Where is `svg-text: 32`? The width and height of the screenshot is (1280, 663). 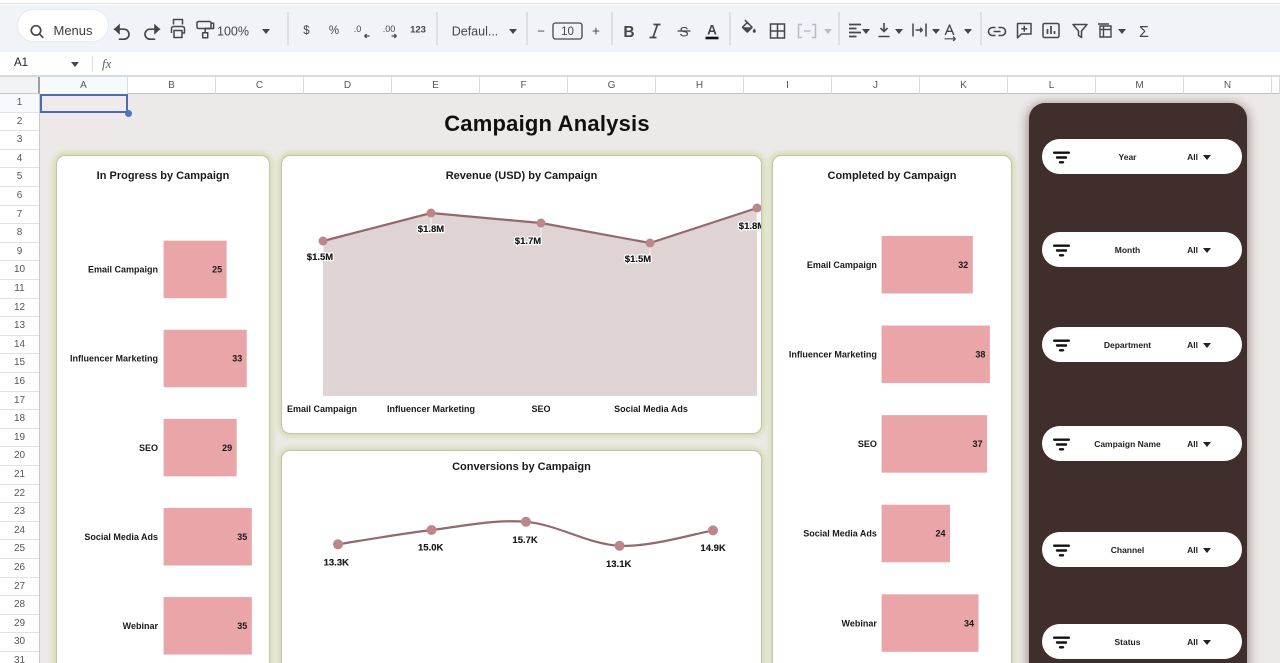 svg-text: 32 is located at coordinates (963, 265).